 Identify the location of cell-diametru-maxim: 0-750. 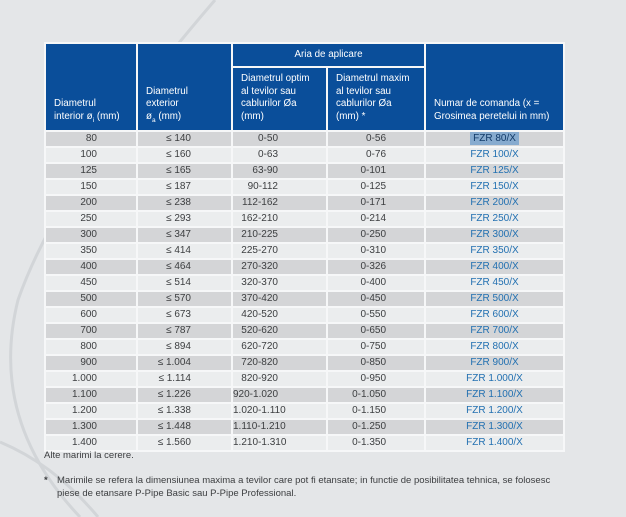
(376, 347).